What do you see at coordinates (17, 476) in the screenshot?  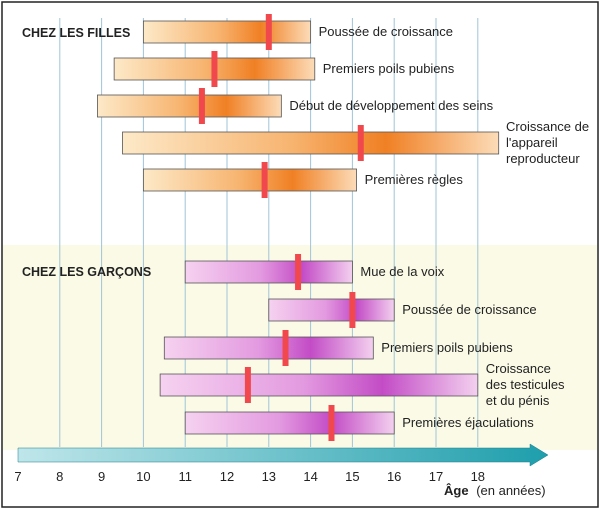 I see `x-tick-label: 7` at bounding box center [17, 476].